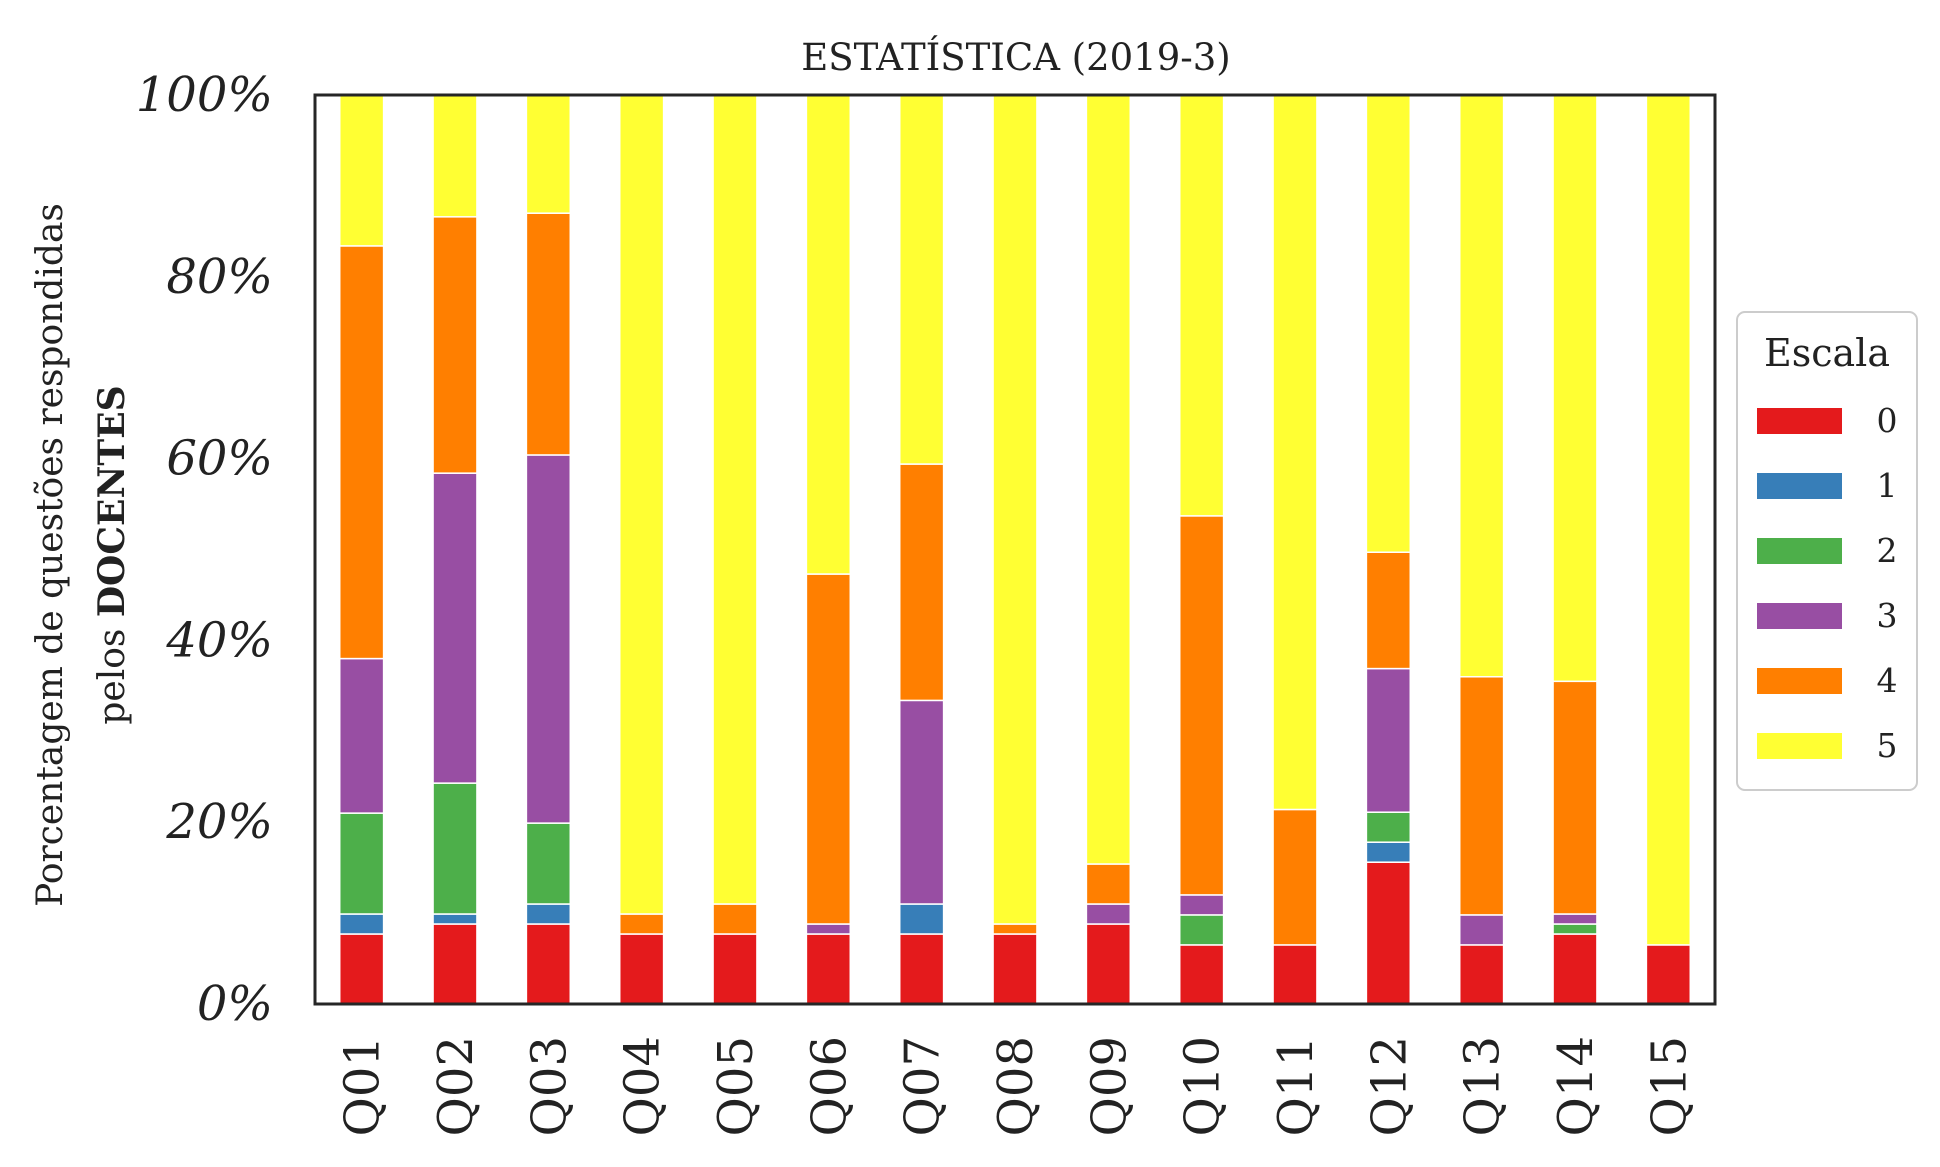 The height and width of the screenshot is (1167, 1940). Describe the element at coordinates (204, 549) in the screenshot. I see `y-tick-labels: 0% 20% 40% 60% 80% 100%` at that location.